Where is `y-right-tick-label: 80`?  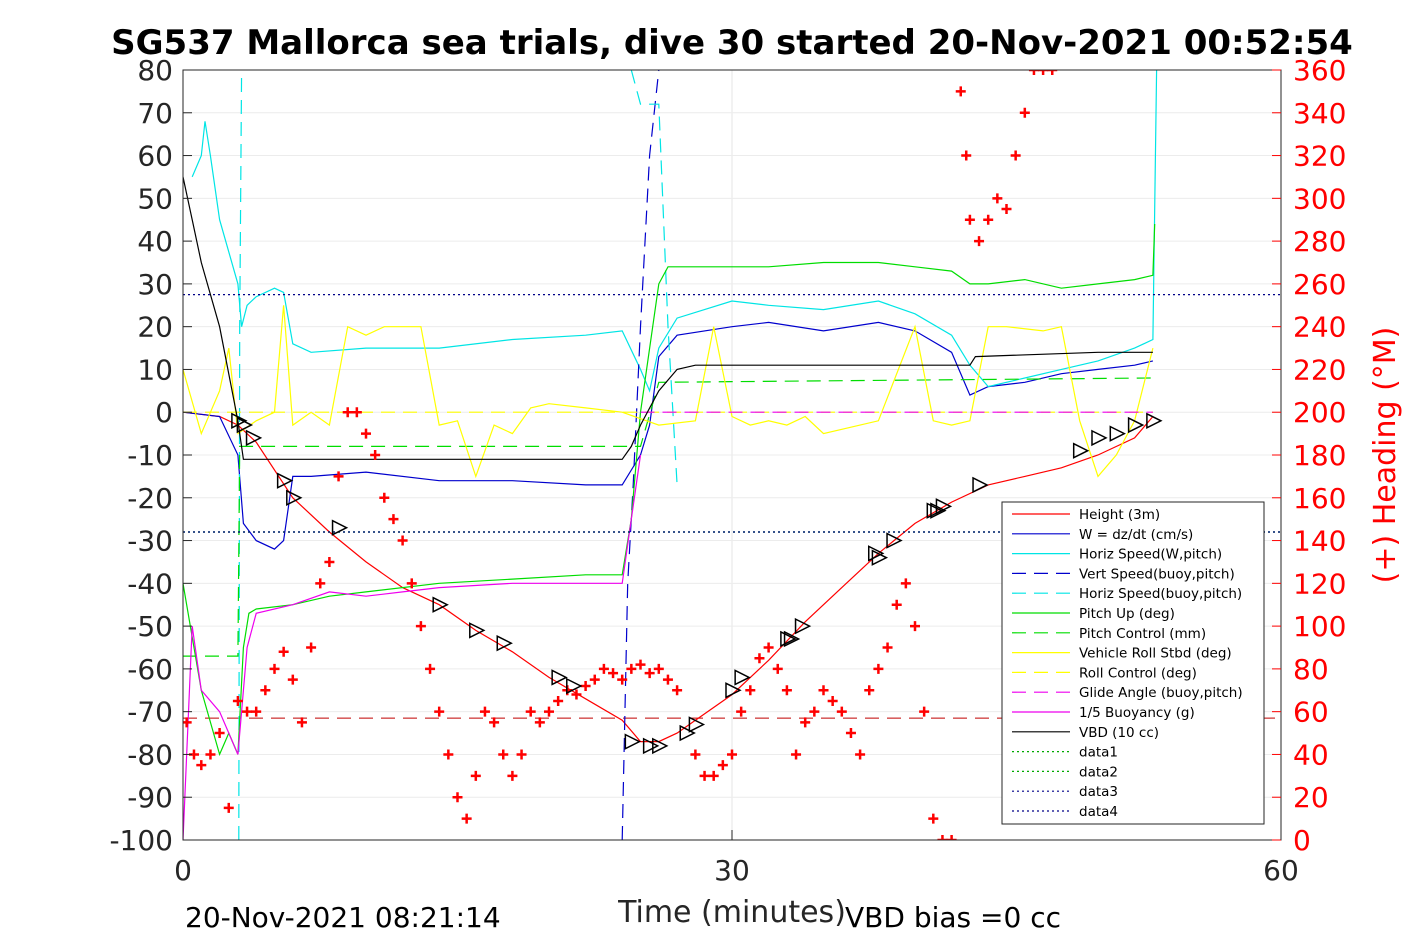
y-right-tick-label: 80 is located at coordinates (1311, 669).